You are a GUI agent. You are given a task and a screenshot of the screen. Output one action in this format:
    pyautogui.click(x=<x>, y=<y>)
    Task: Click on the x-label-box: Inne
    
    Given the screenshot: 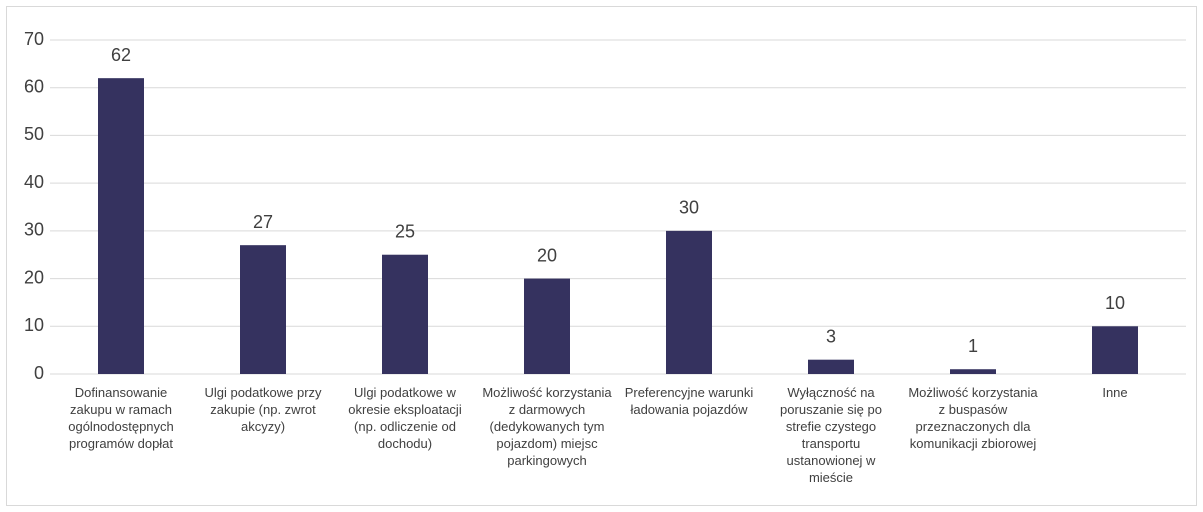 What is the action you would take?
    pyautogui.click(x=1115, y=392)
    